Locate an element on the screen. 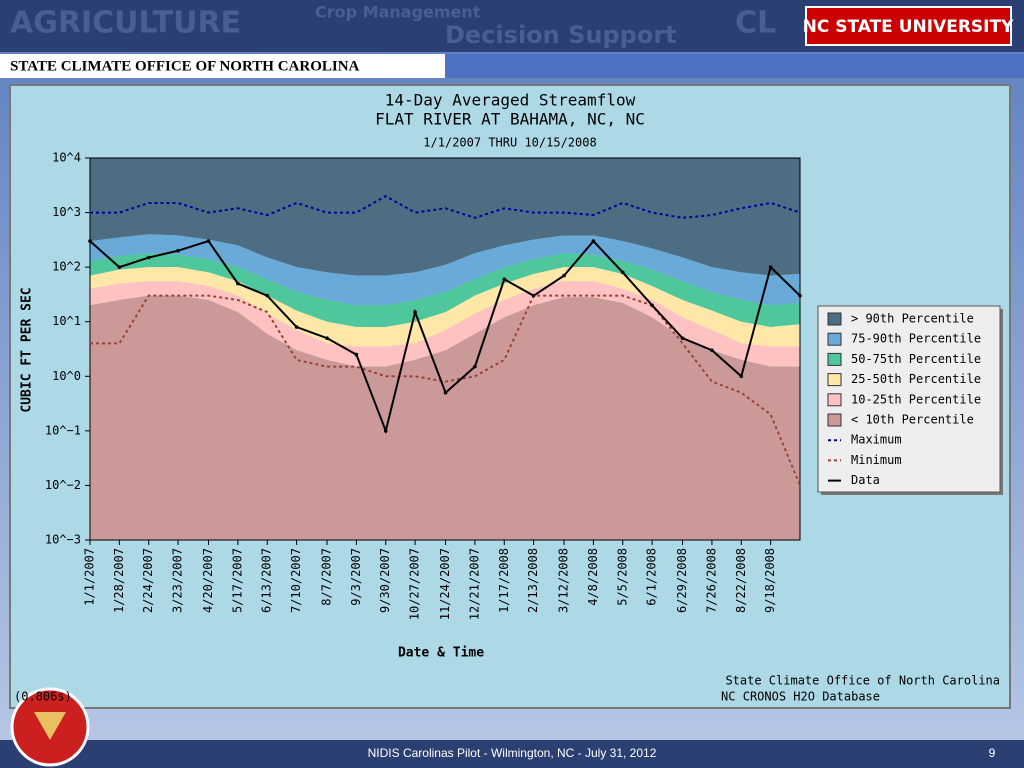 The height and width of the screenshot is (768, 1024). footer-band is located at coordinates (512, 754).